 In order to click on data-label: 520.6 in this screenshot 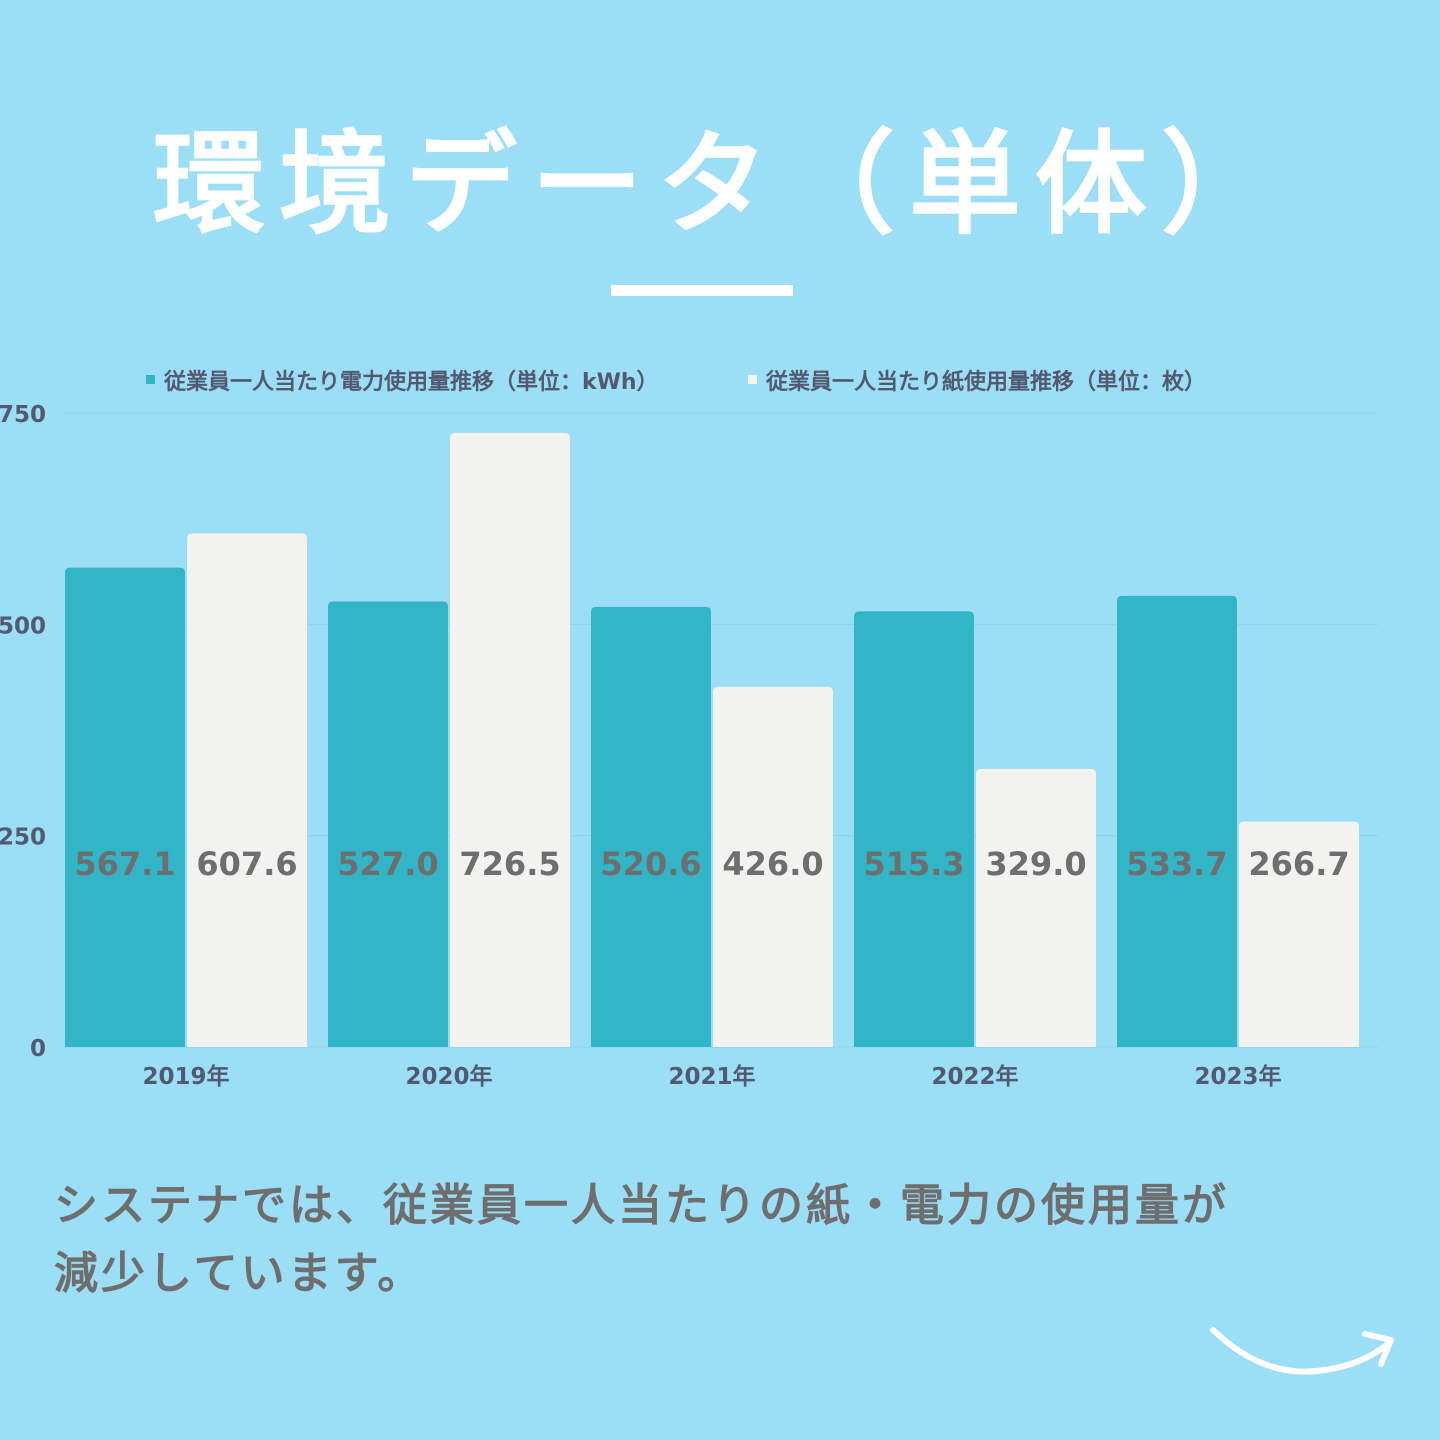, I will do `click(650, 864)`.